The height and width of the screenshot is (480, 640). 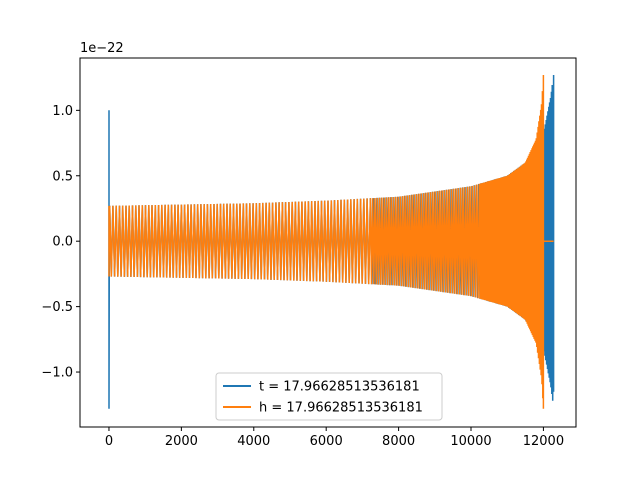 What do you see at coordinates (341, 408) in the screenshot?
I see `legend-label: h = 17.96628513536181` at bounding box center [341, 408].